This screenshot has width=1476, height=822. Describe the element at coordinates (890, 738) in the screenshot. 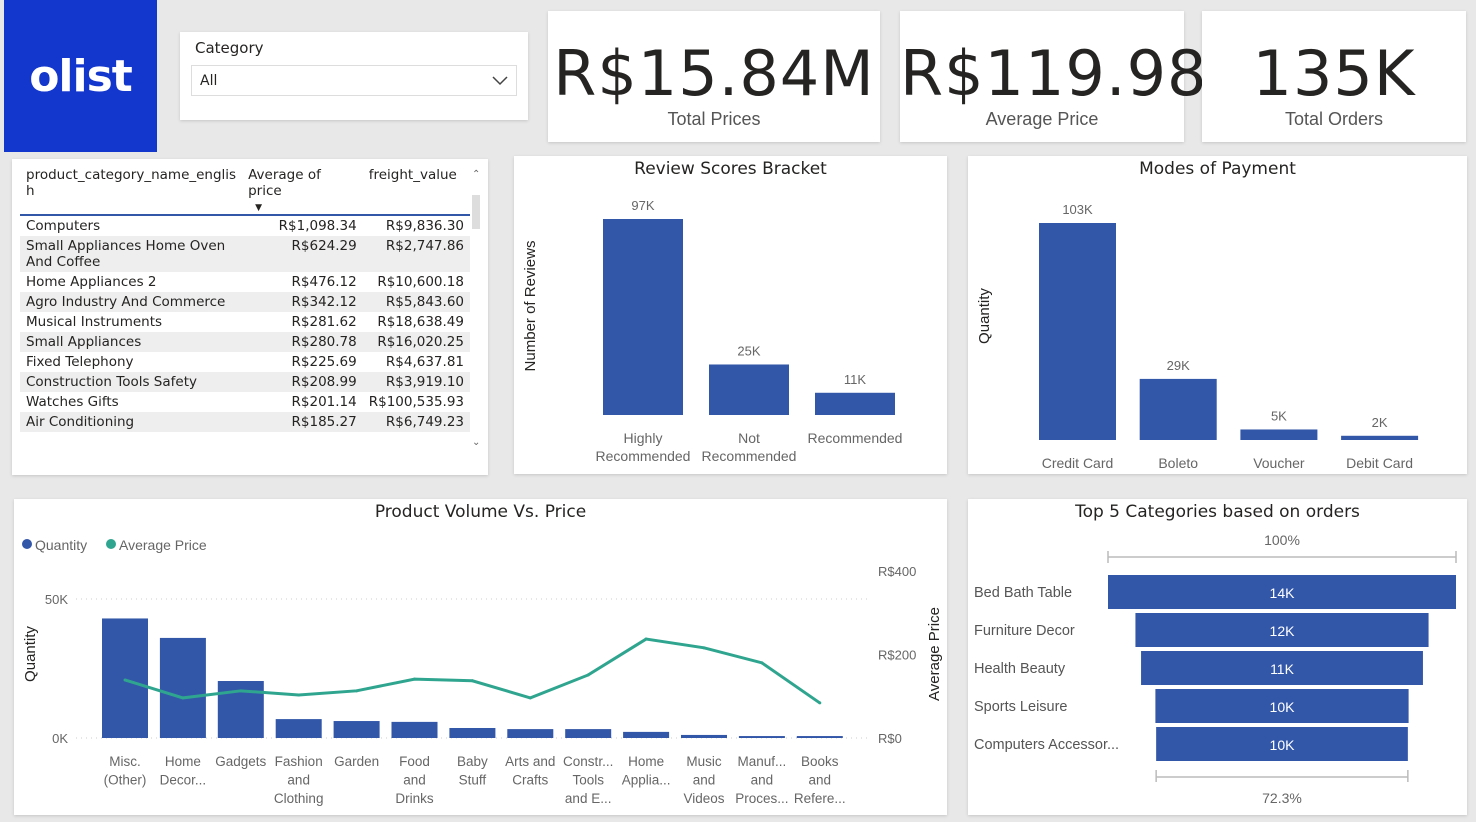

I see `y2-tick-label: R$0` at that location.